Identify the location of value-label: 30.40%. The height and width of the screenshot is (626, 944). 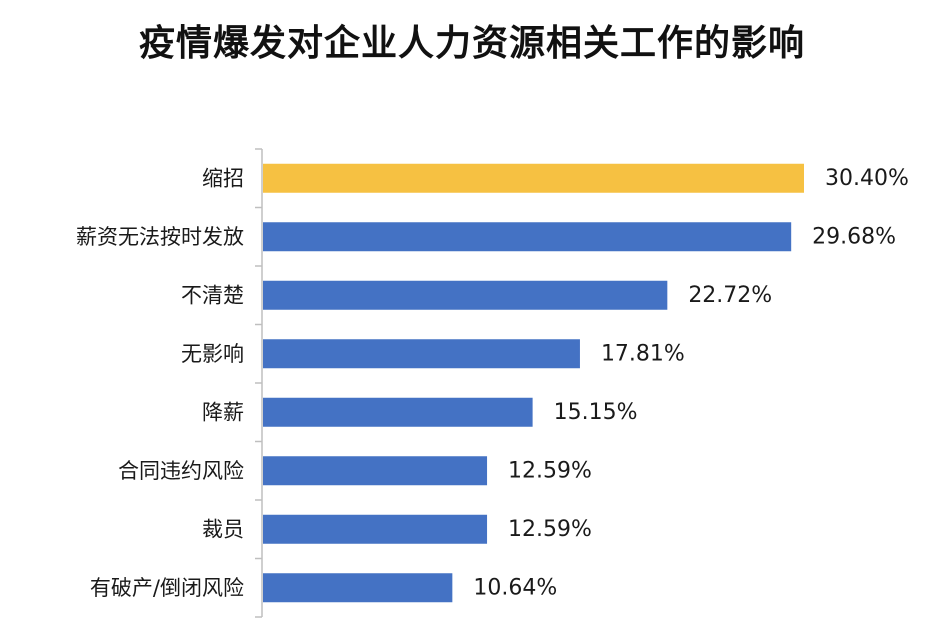
(867, 178).